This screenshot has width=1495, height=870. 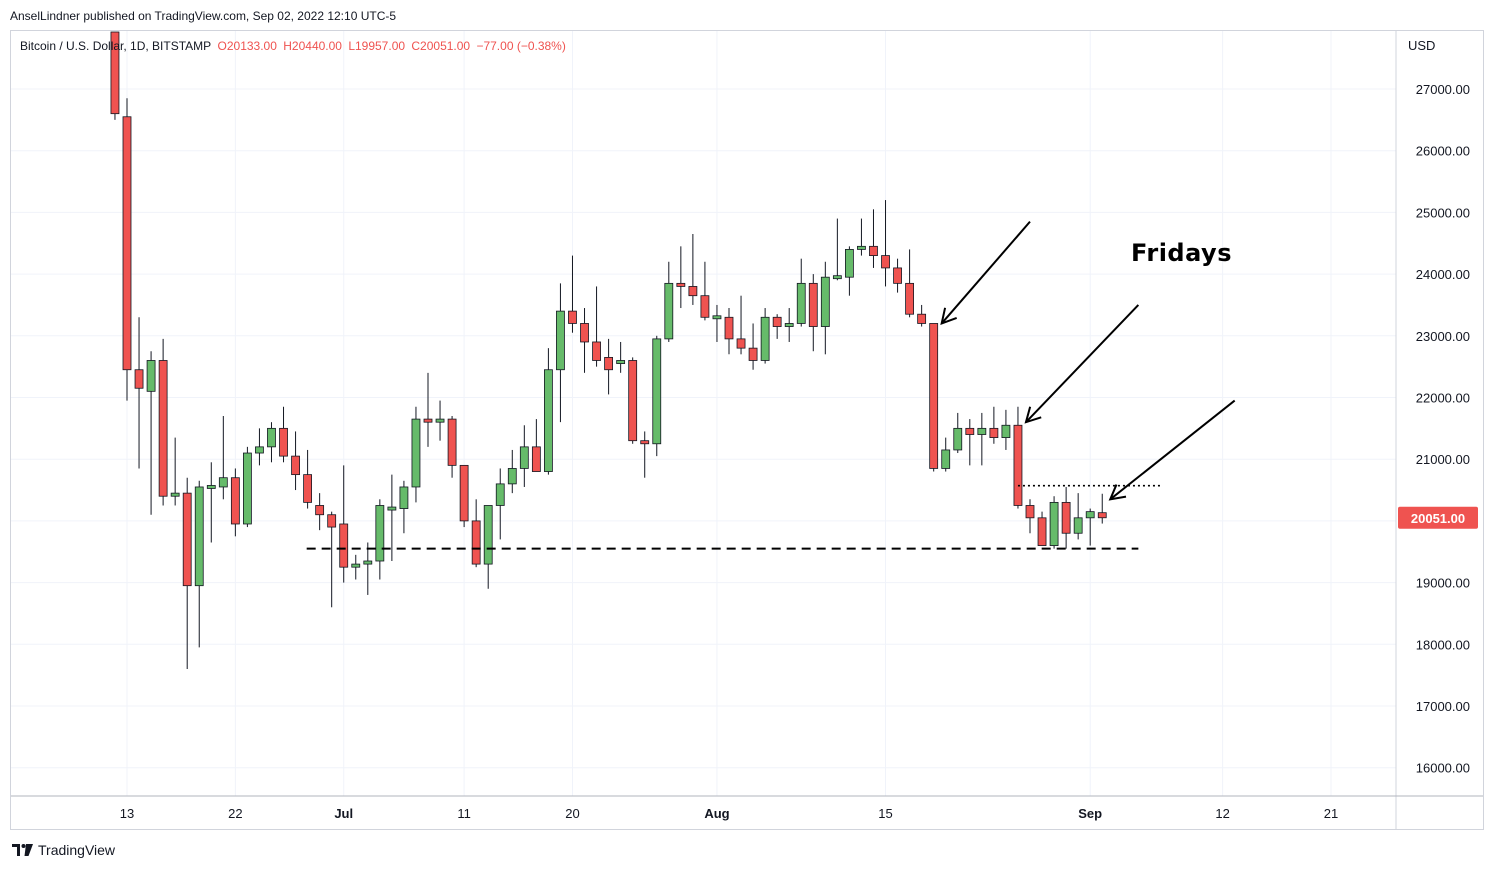 I want to click on y-tick-label: 16000.00, so click(x=1443, y=768).